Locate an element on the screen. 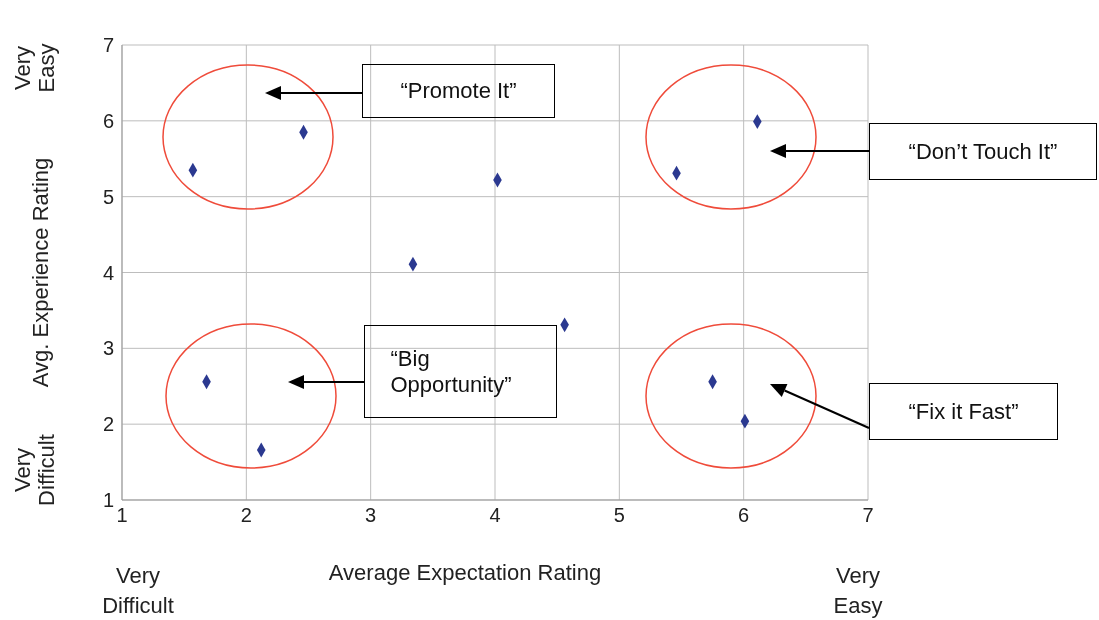  x-tick-label: 5 is located at coordinates (619, 515).